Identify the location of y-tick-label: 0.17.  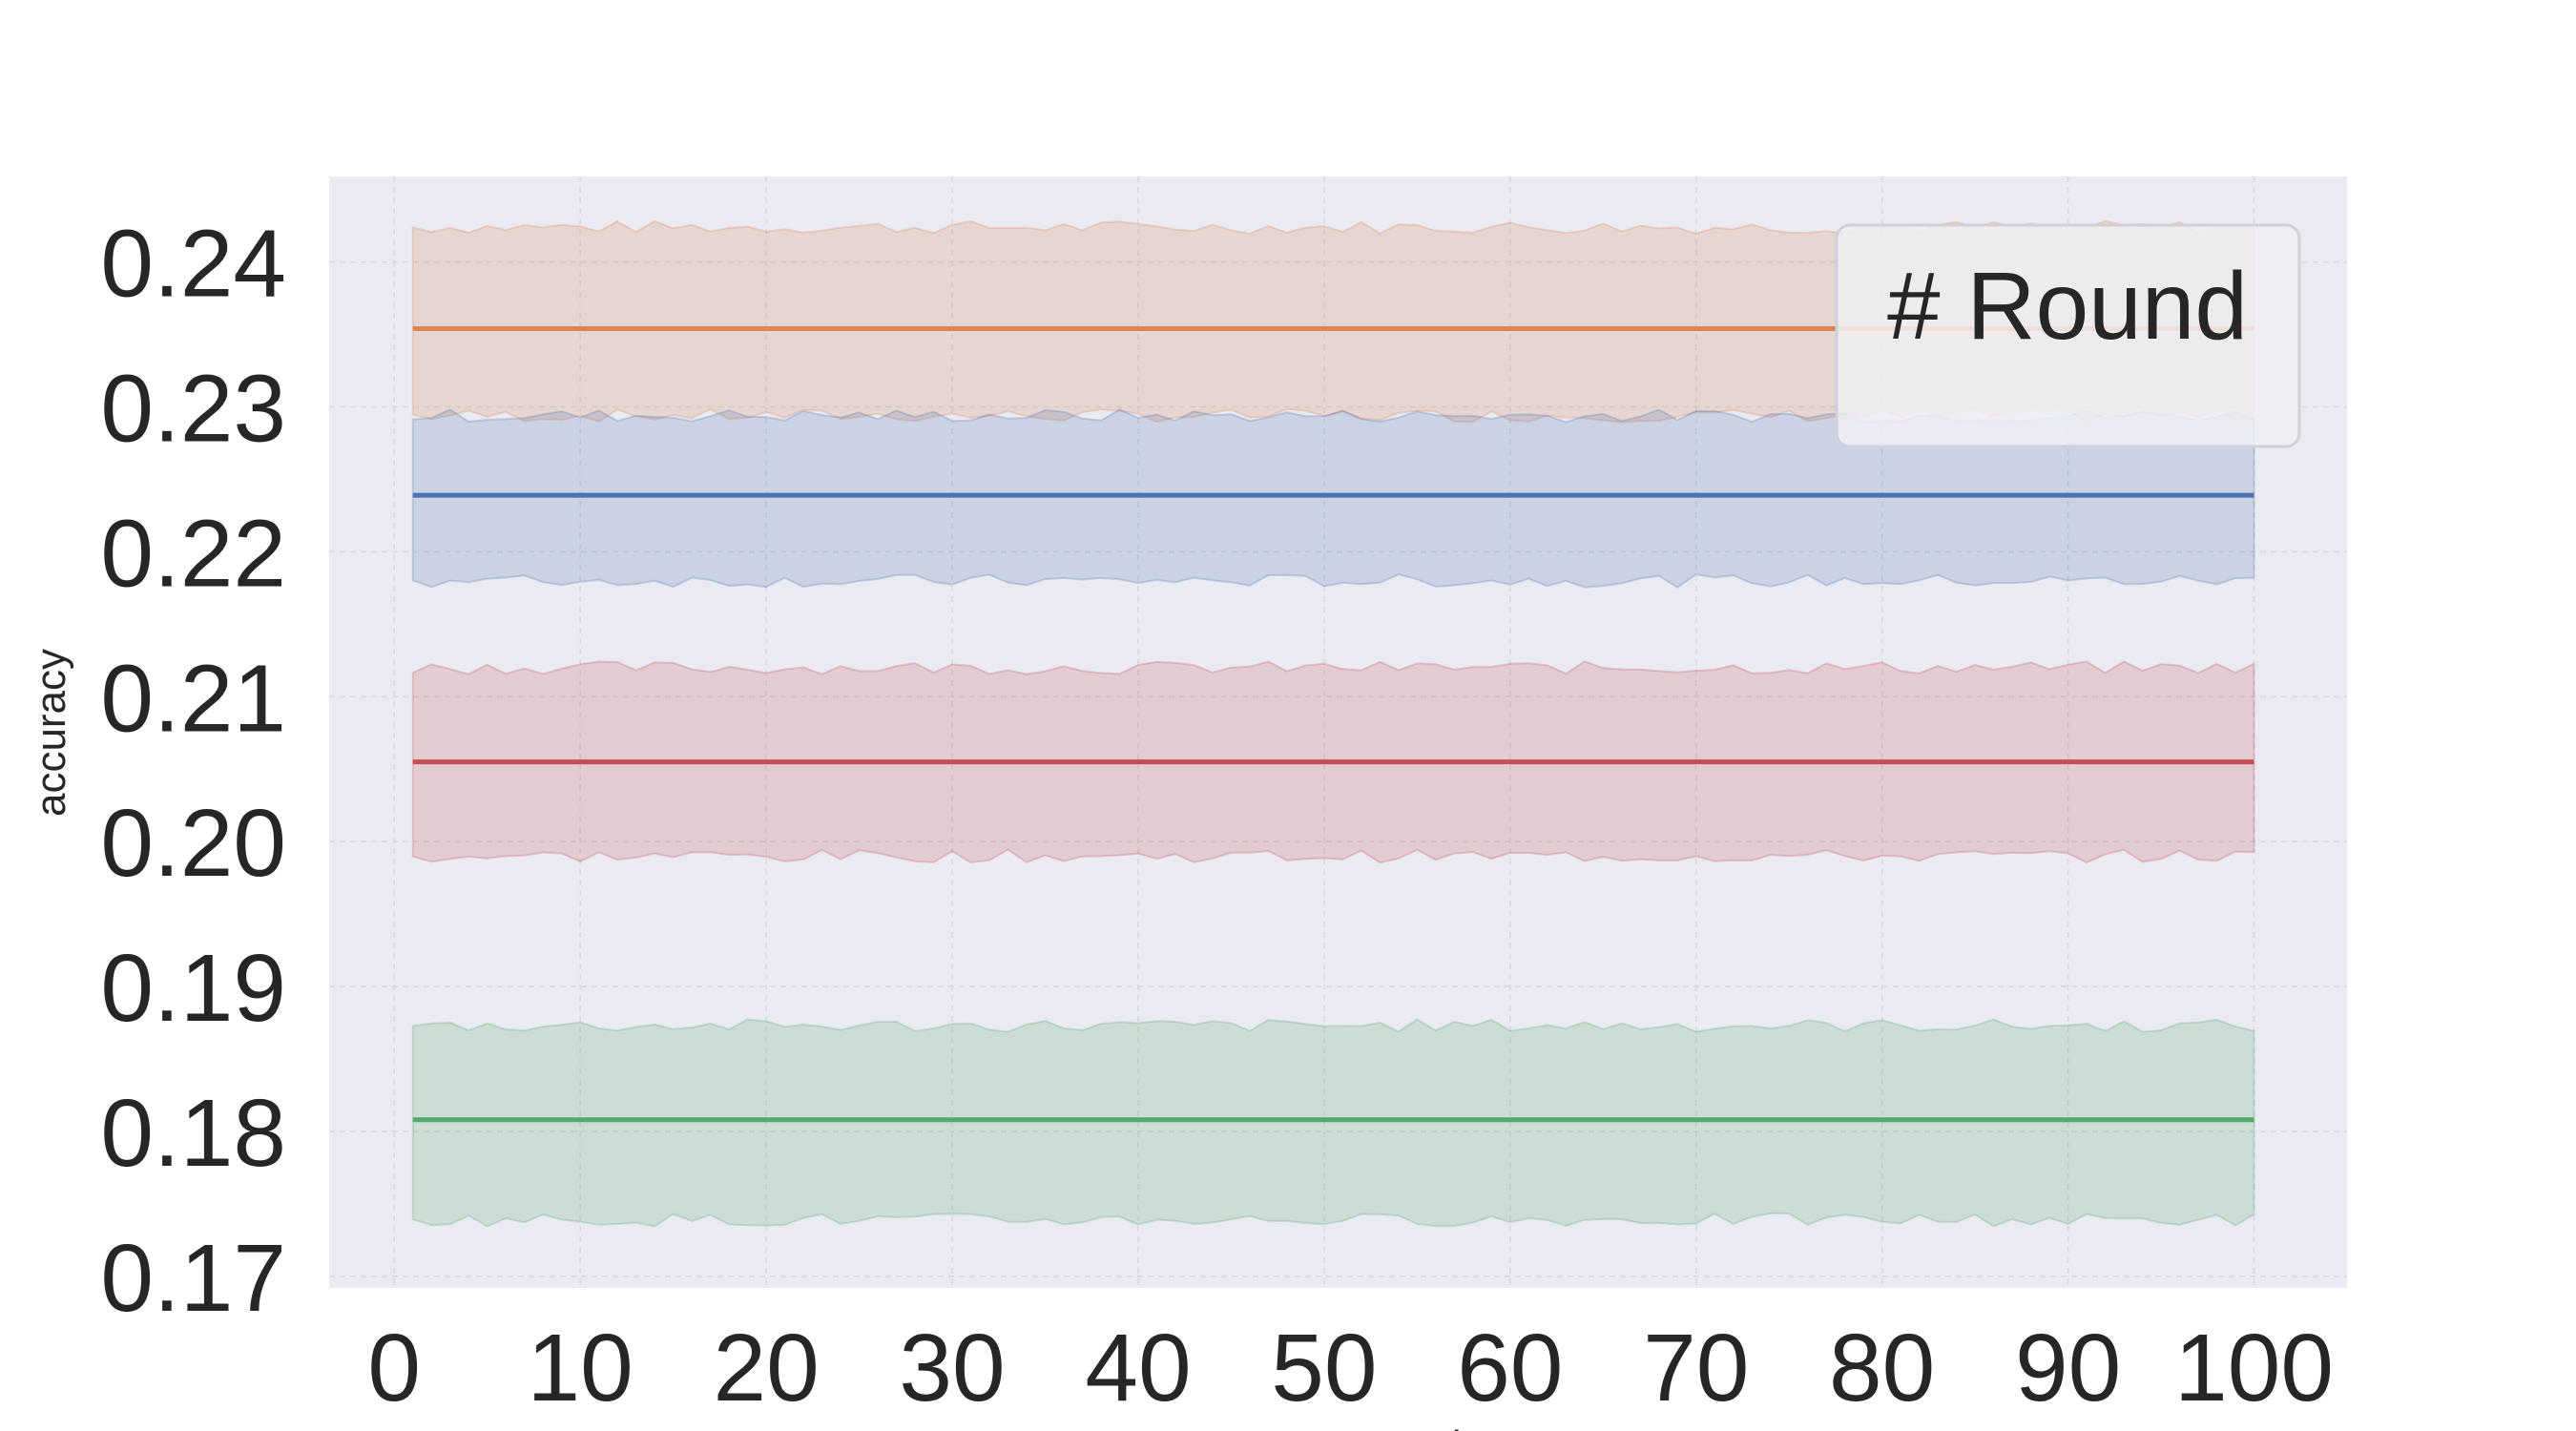
(193, 1278).